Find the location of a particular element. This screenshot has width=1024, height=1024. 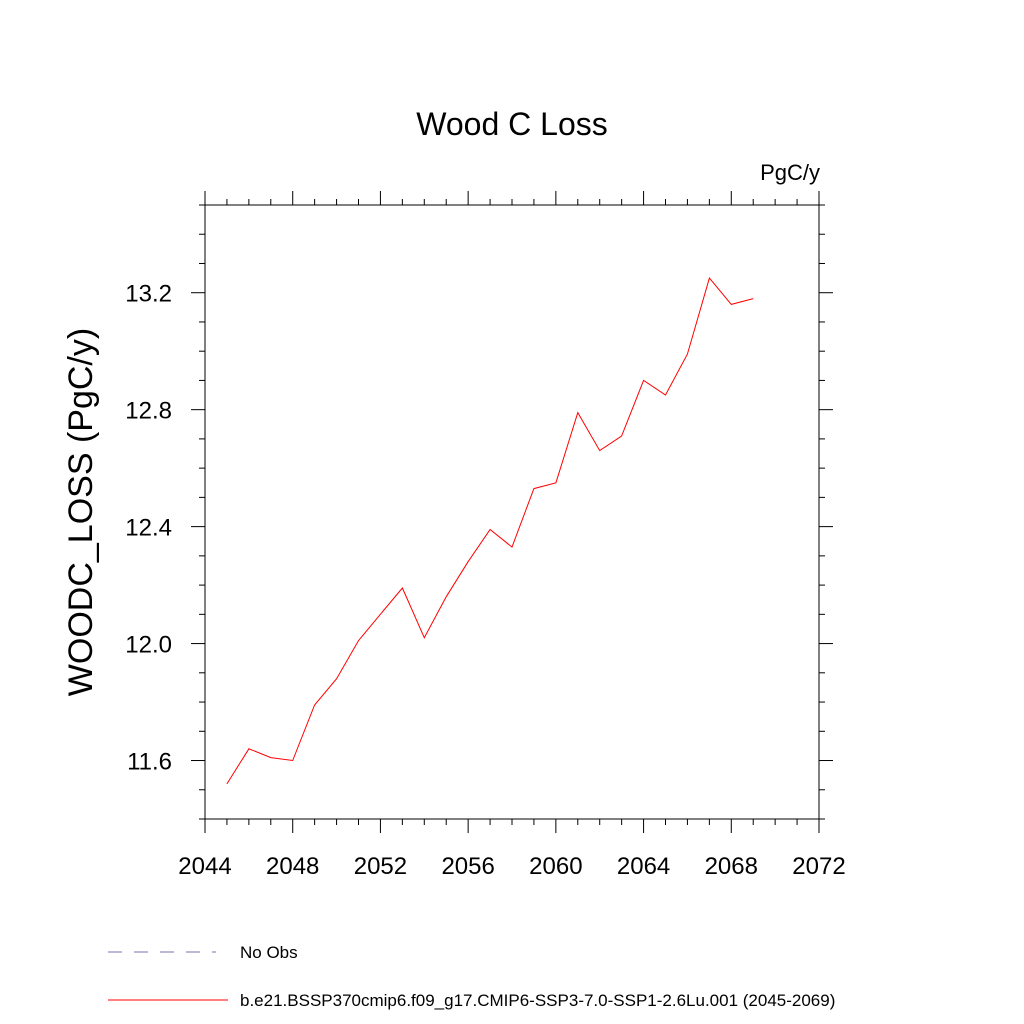

y-axis-label: WOODC_LOSS (PgC/y) is located at coordinates (81, 512).